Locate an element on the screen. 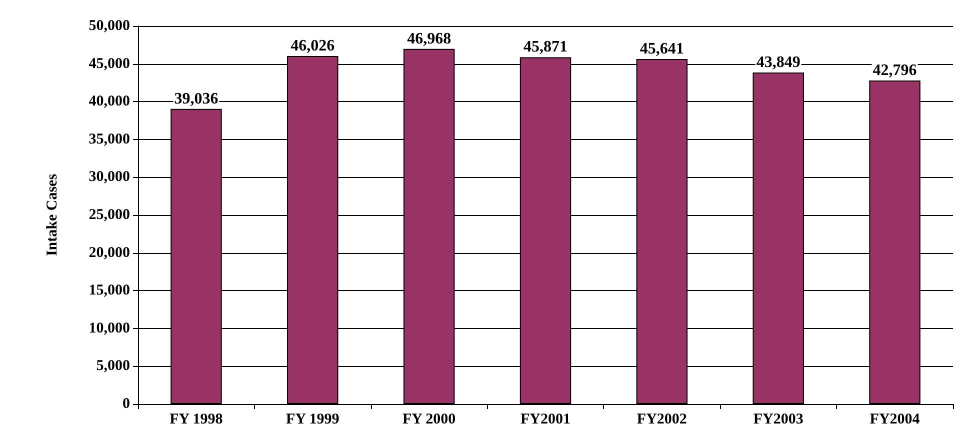 The width and height of the screenshot is (969, 448). y-tick-label: 10,000 is located at coordinates (109, 328).